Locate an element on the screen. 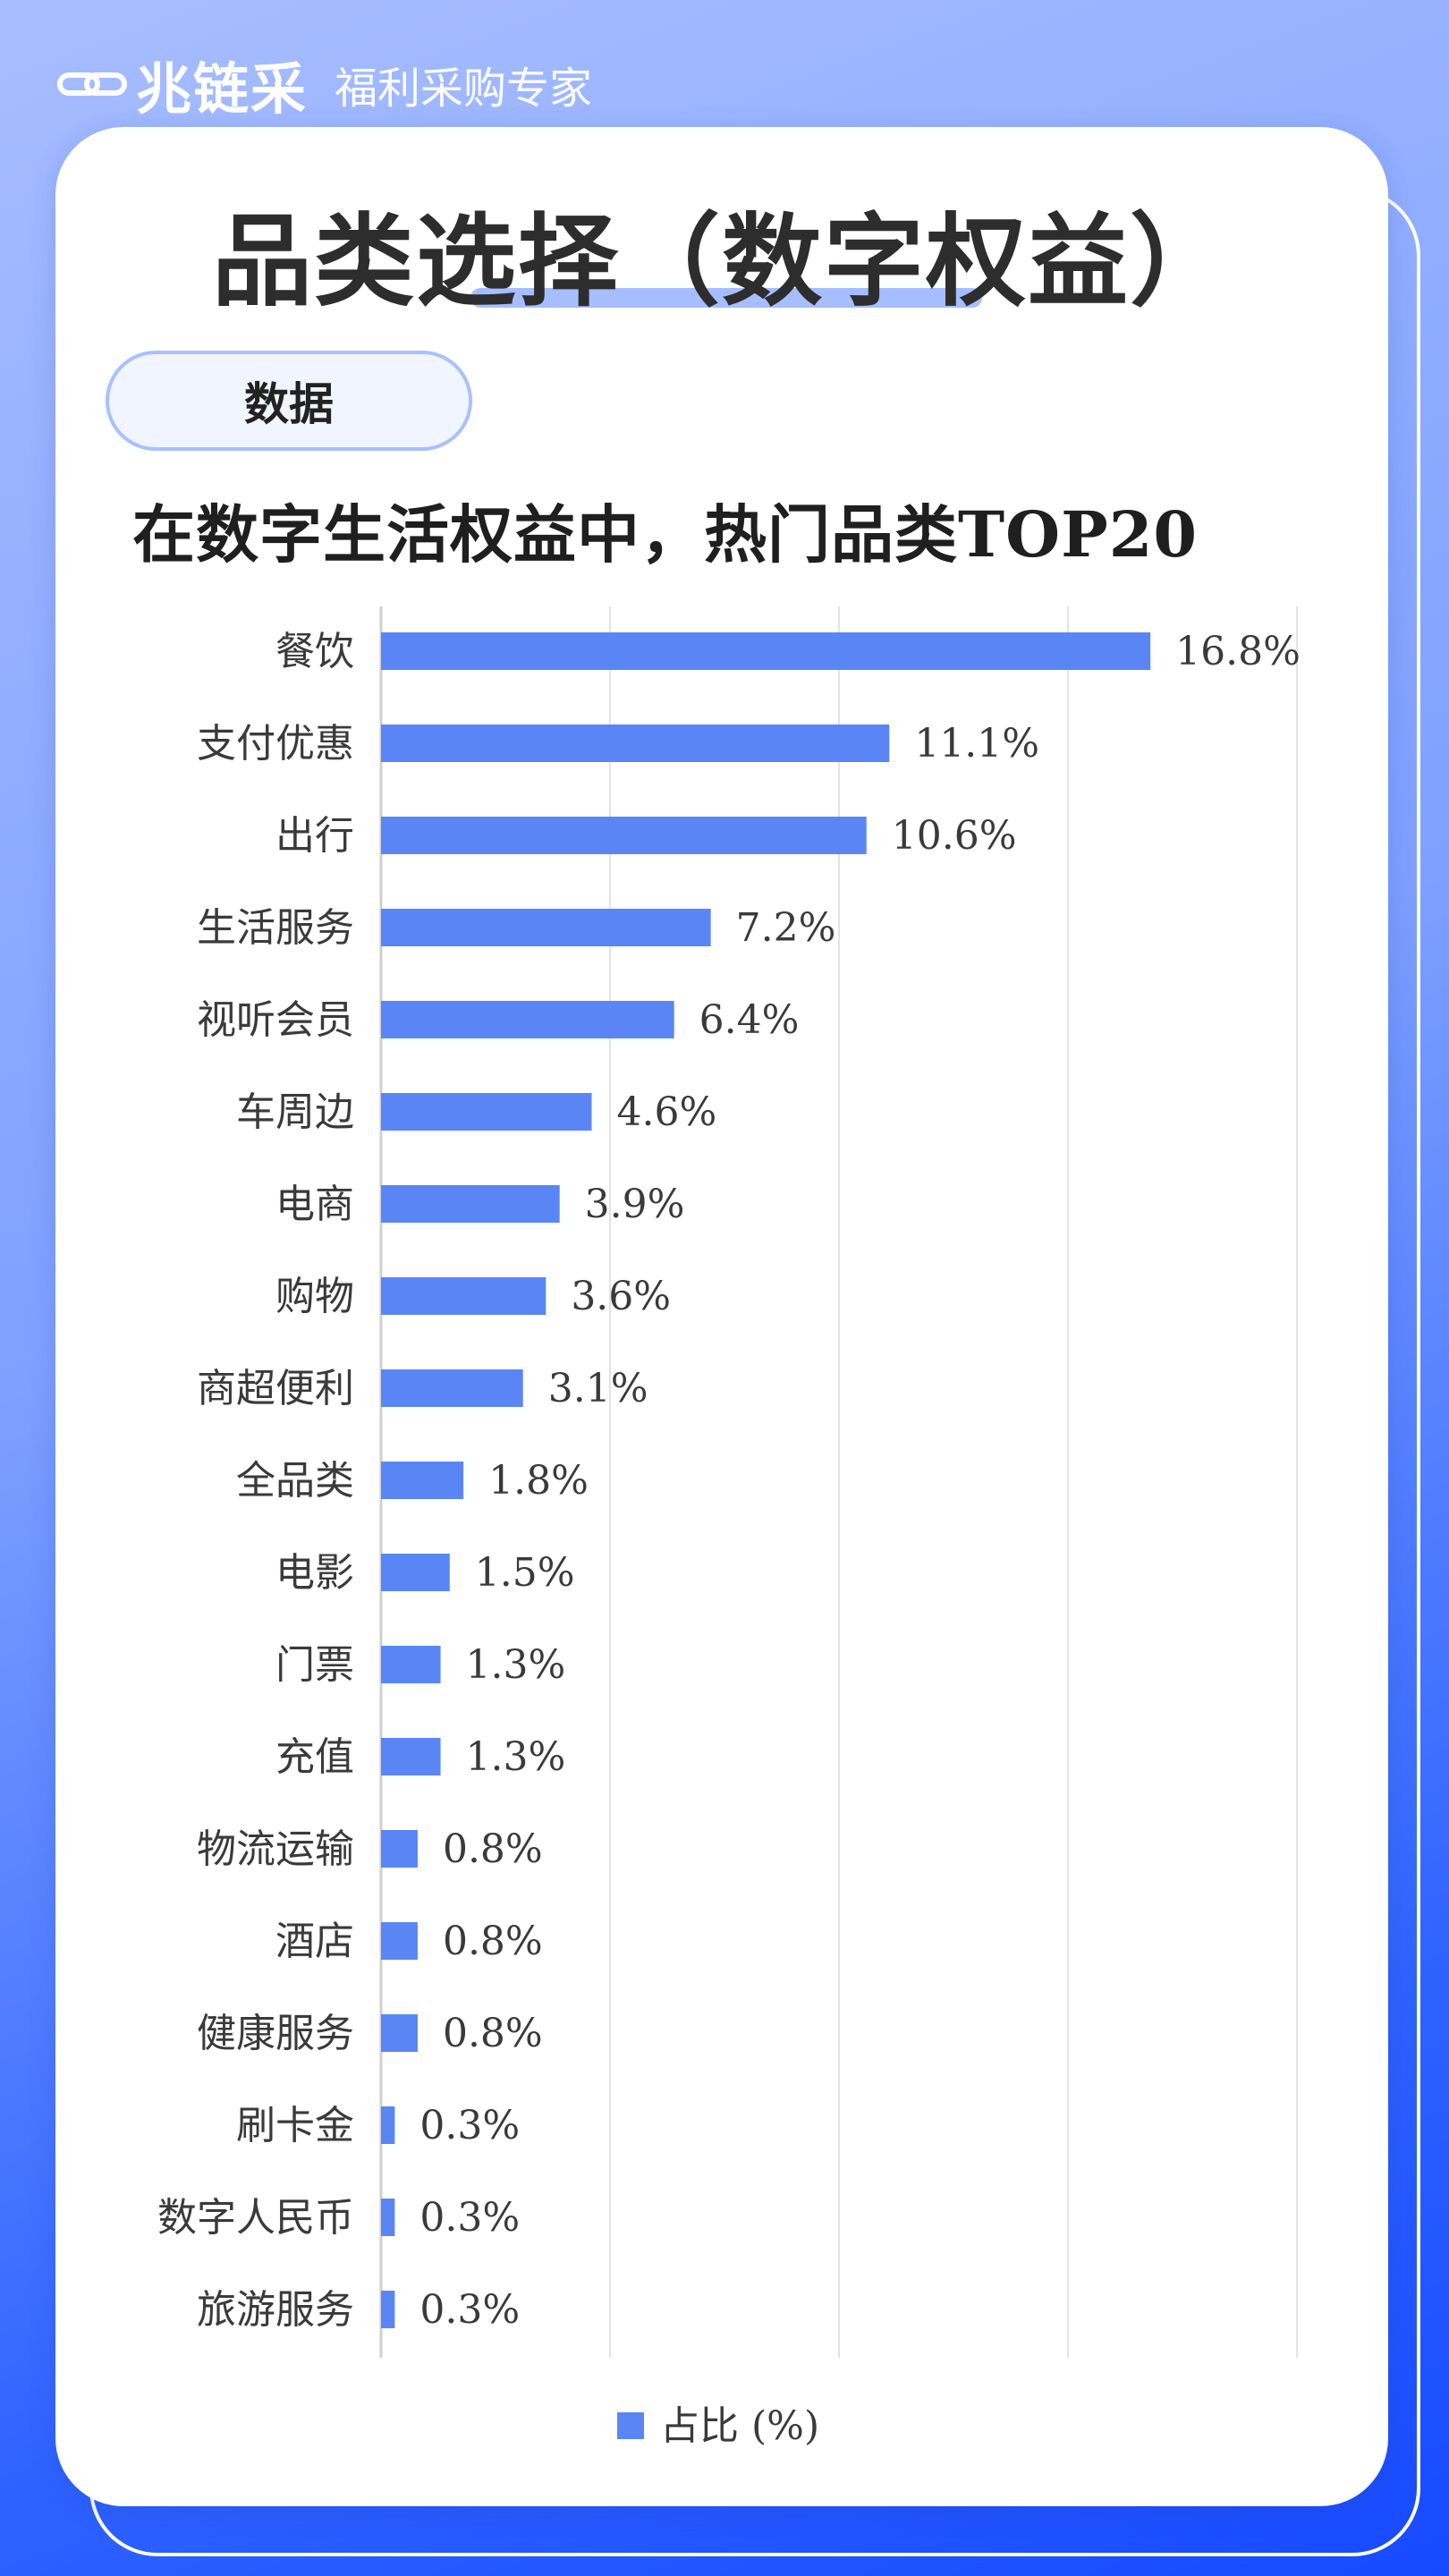  brand-header: 兆链采 福利采购专家 is located at coordinates (325, 85).